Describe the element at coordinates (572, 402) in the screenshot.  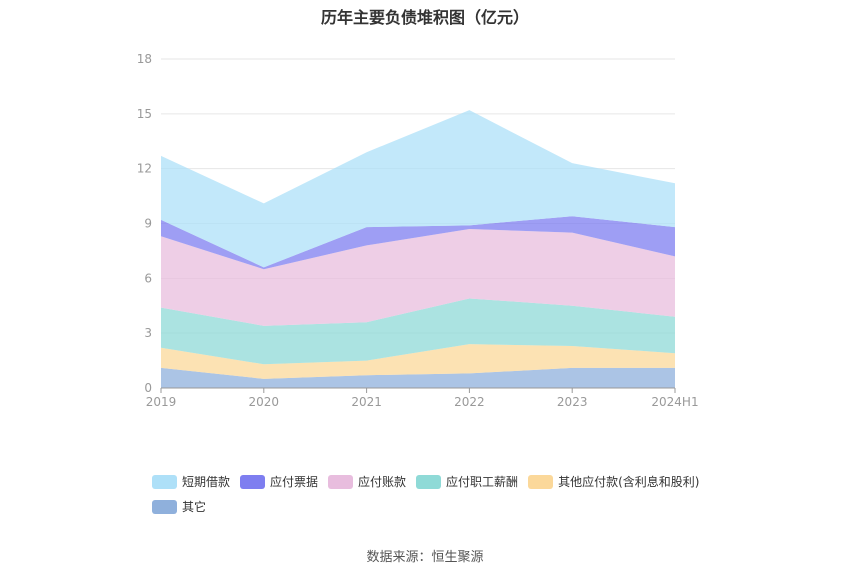
I see `x-tick-label: 2023` at that location.